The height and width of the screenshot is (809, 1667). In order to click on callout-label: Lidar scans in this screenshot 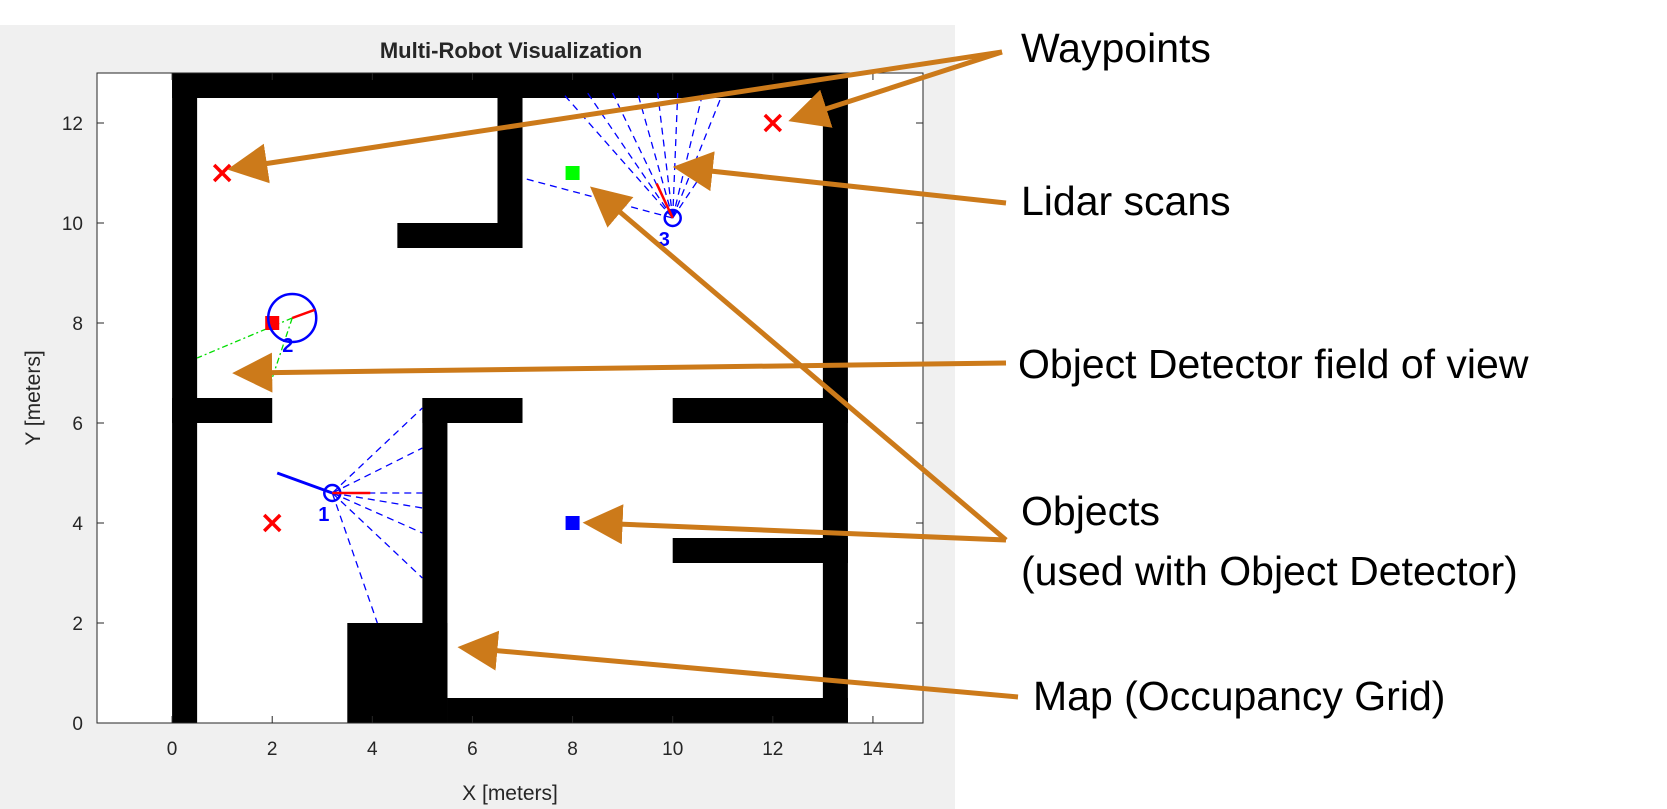, I will do `click(1126, 201)`.